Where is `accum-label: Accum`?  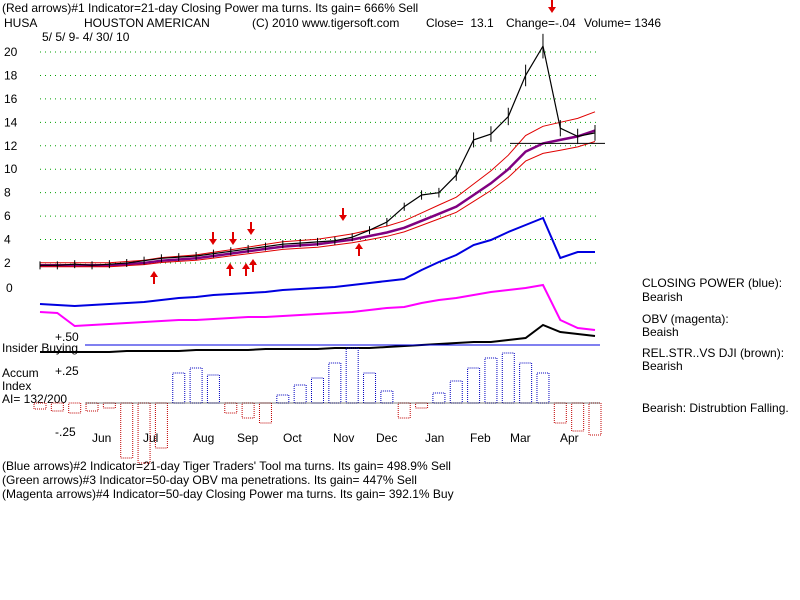 accum-label: Accum is located at coordinates (20, 373).